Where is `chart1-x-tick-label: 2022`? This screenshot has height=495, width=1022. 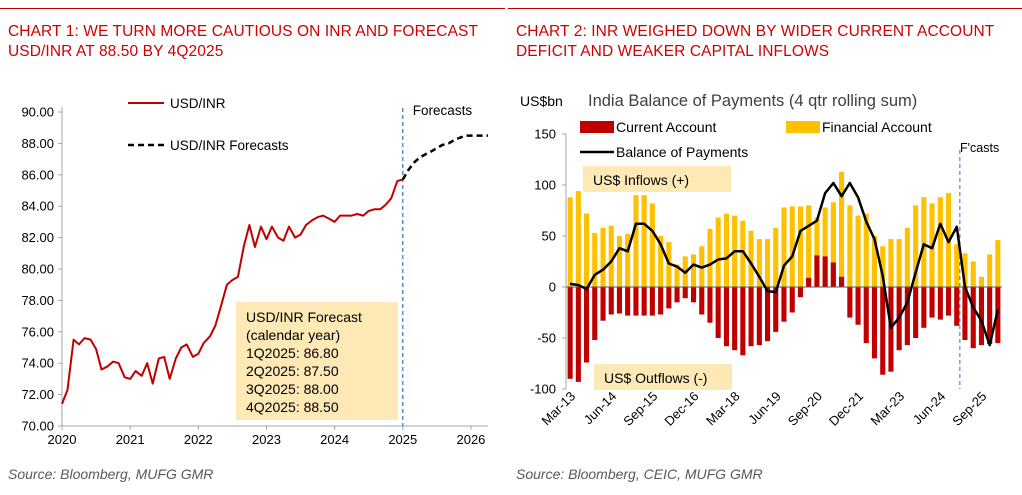 chart1-x-tick-label: 2022 is located at coordinates (198, 439).